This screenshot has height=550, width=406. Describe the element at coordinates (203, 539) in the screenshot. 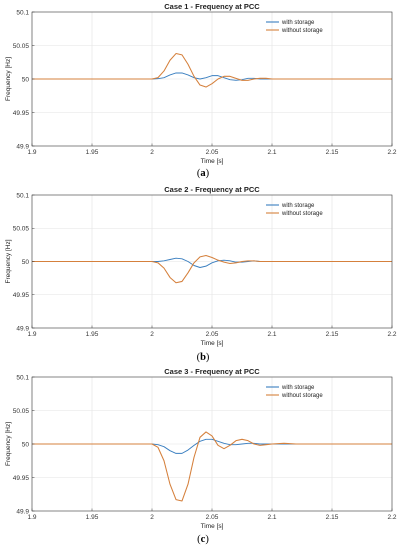

I see `panel-caption: (c)` at that location.